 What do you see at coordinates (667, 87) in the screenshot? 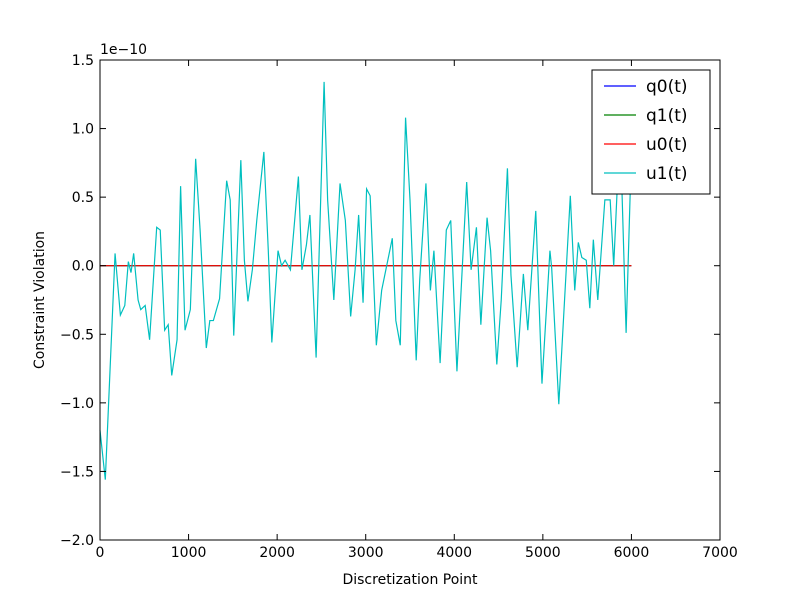
I see `legend-label: q0(t)` at bounding box center [667, 87].